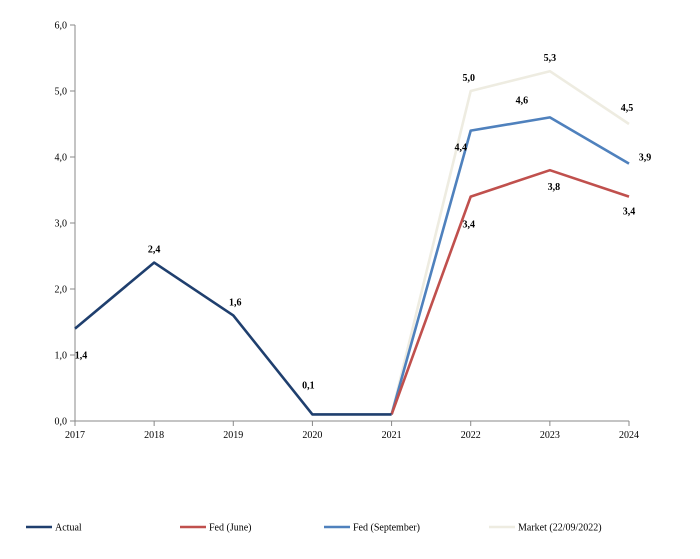 This screenshot has width=700, height=559. What do you see at coordinates (61, 92) in the screenshot?
I see `y-tick-label: 5,0` at bounding box center [61, 92].